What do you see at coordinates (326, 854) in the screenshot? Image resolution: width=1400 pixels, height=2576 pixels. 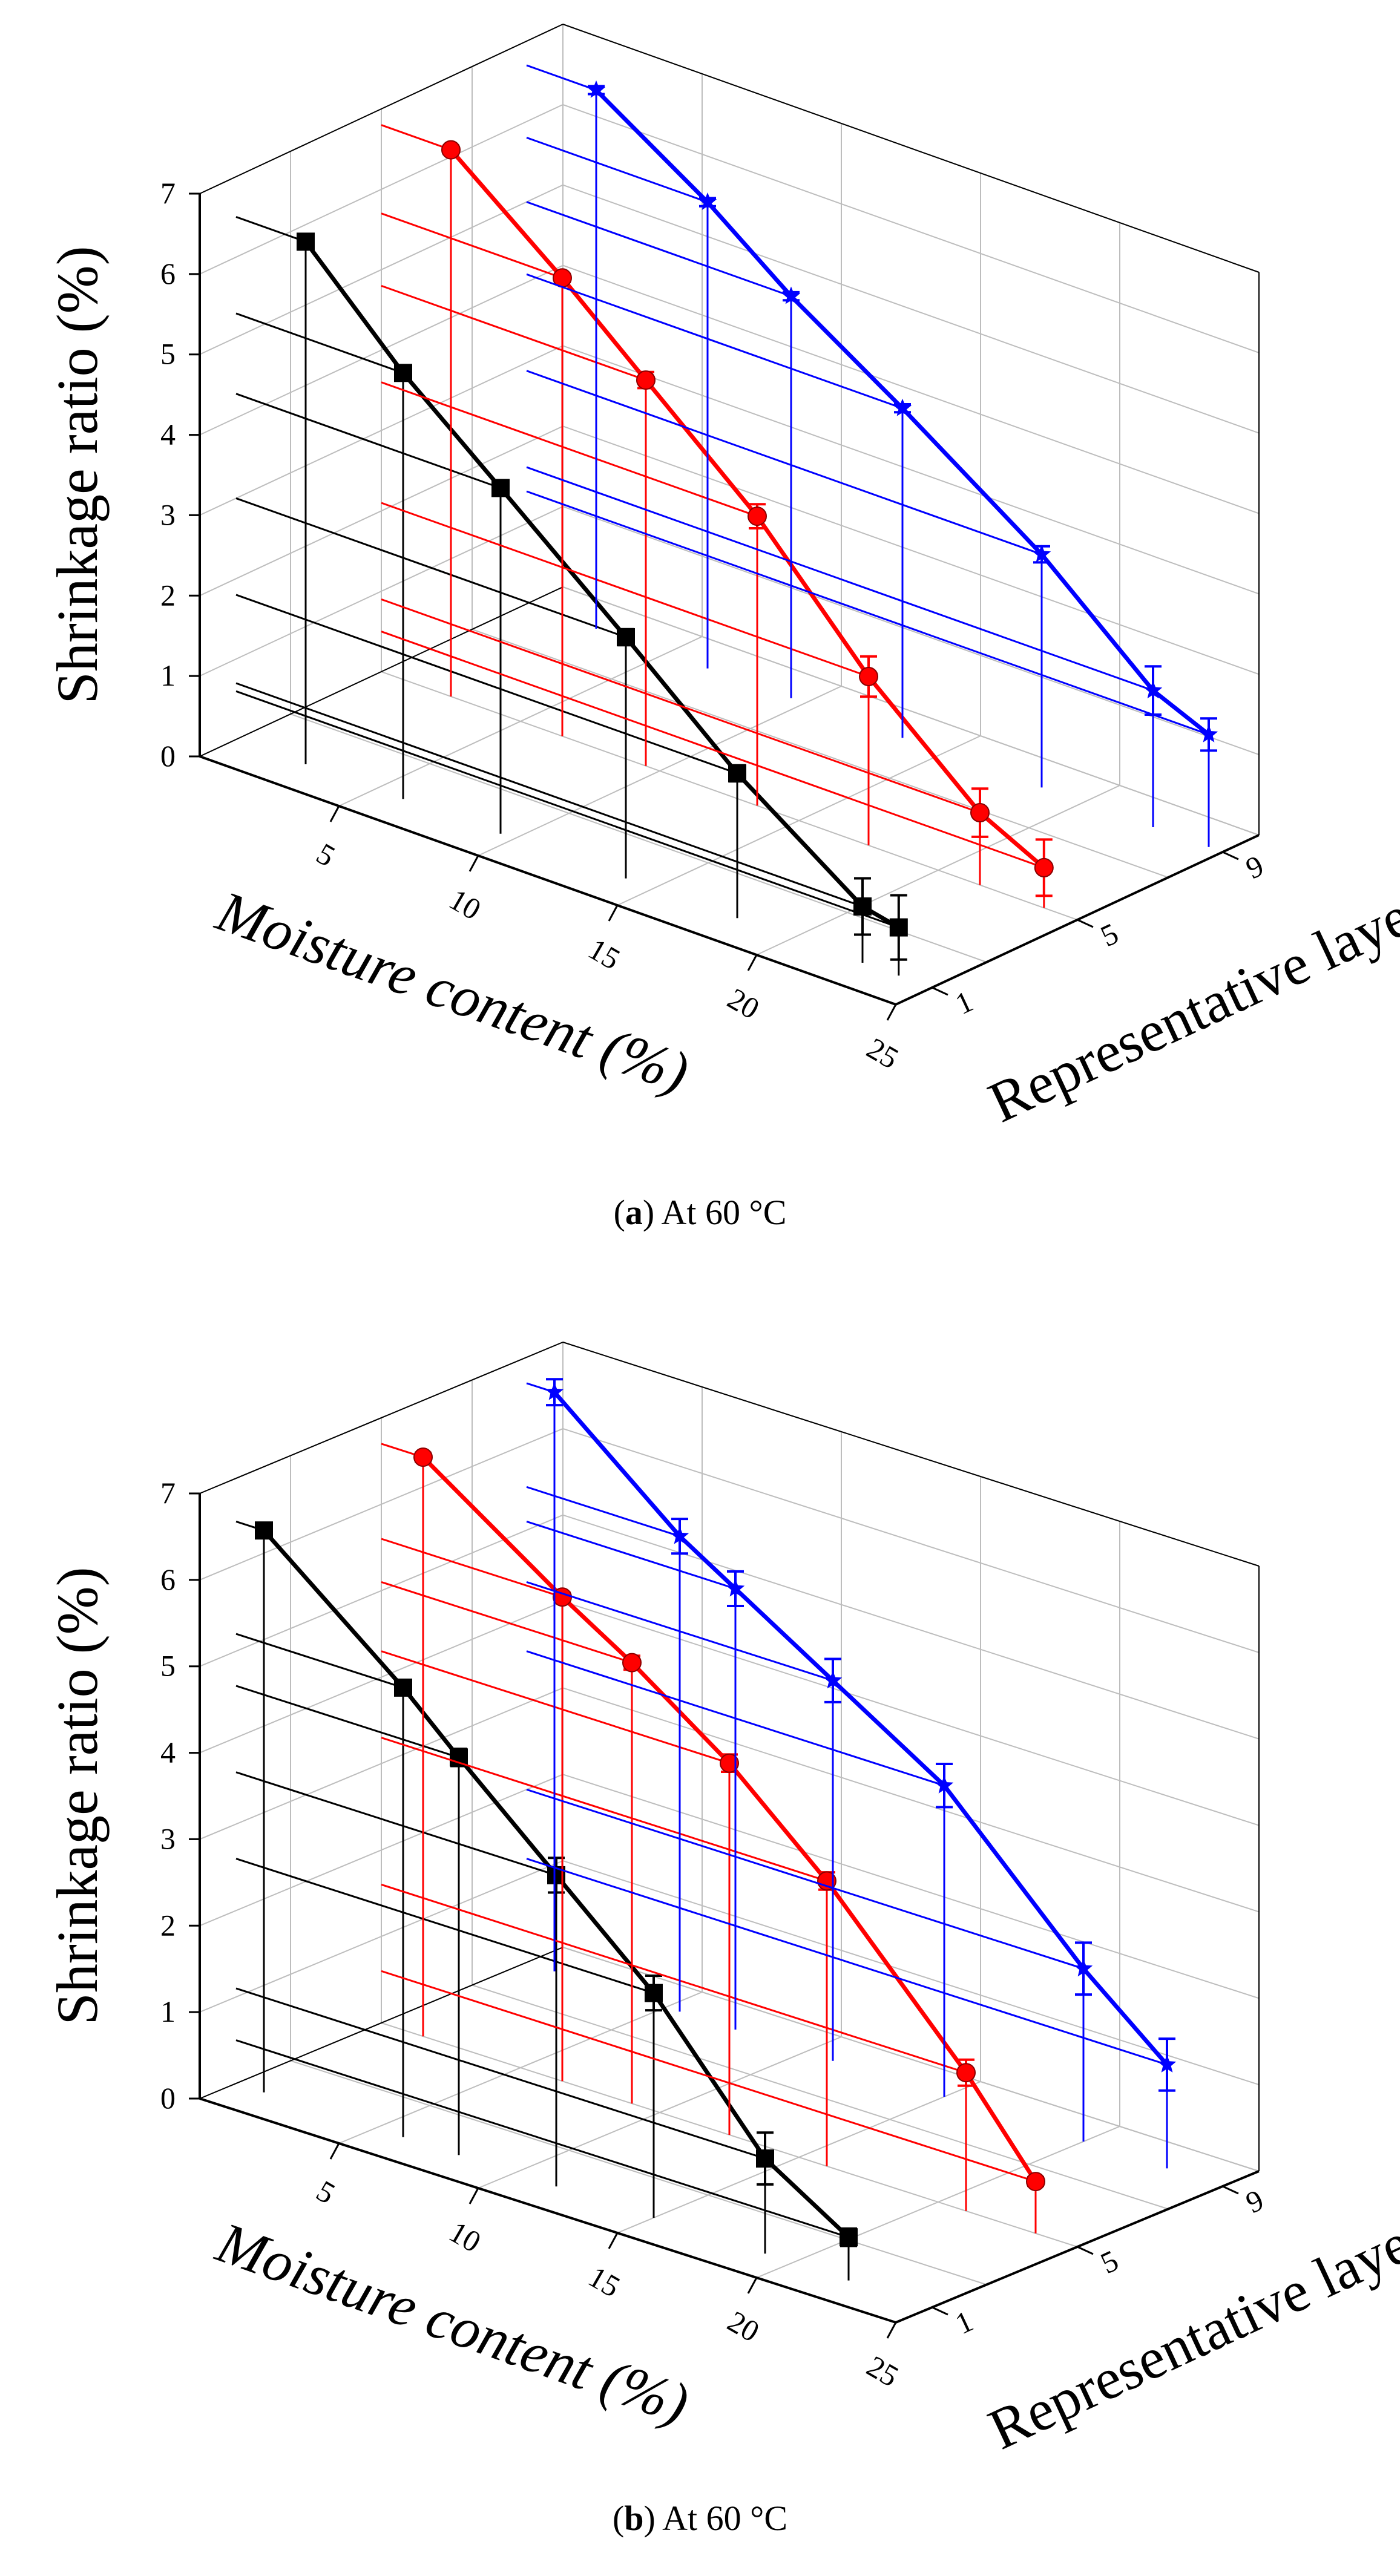 I see `x-tick-label: 5` at bounding box center [326, 854].